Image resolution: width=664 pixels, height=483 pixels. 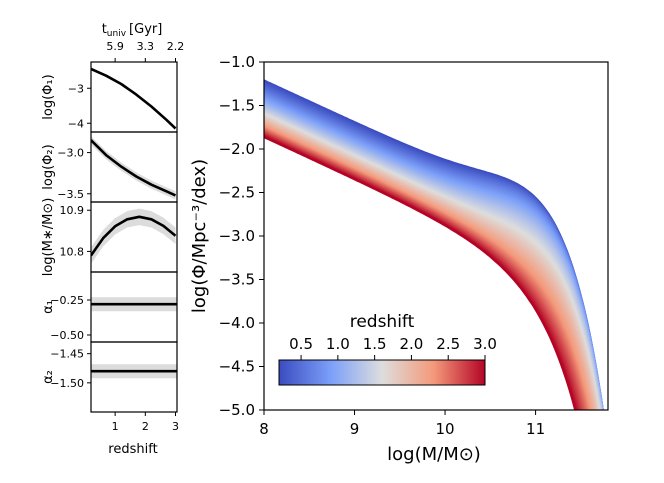 I want to click on colorbar-tick-label: 3.0, so click(x=485, y=344).